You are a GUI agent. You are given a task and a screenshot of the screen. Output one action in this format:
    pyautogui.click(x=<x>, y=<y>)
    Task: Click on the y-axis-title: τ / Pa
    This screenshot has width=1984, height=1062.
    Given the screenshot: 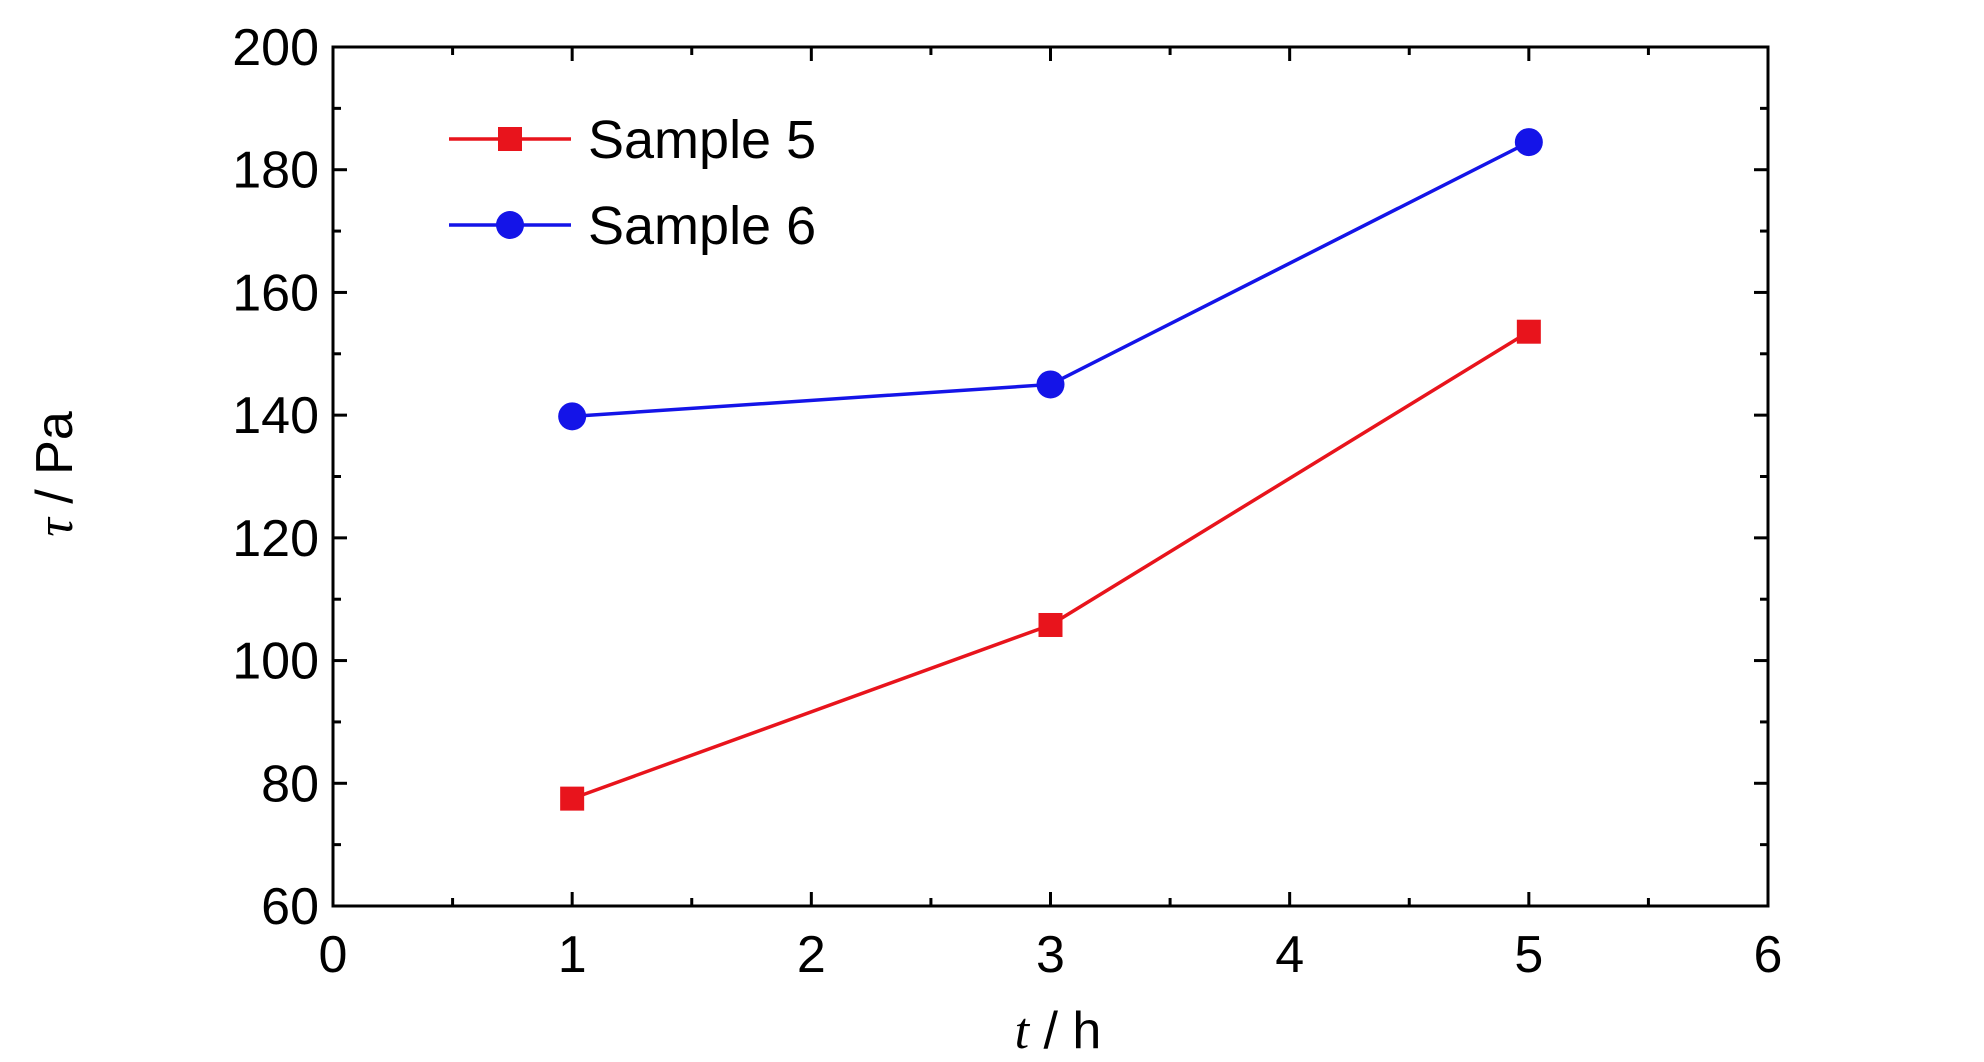 What is the action you would take?
    pyautogui.click(x=55, y=474)
    